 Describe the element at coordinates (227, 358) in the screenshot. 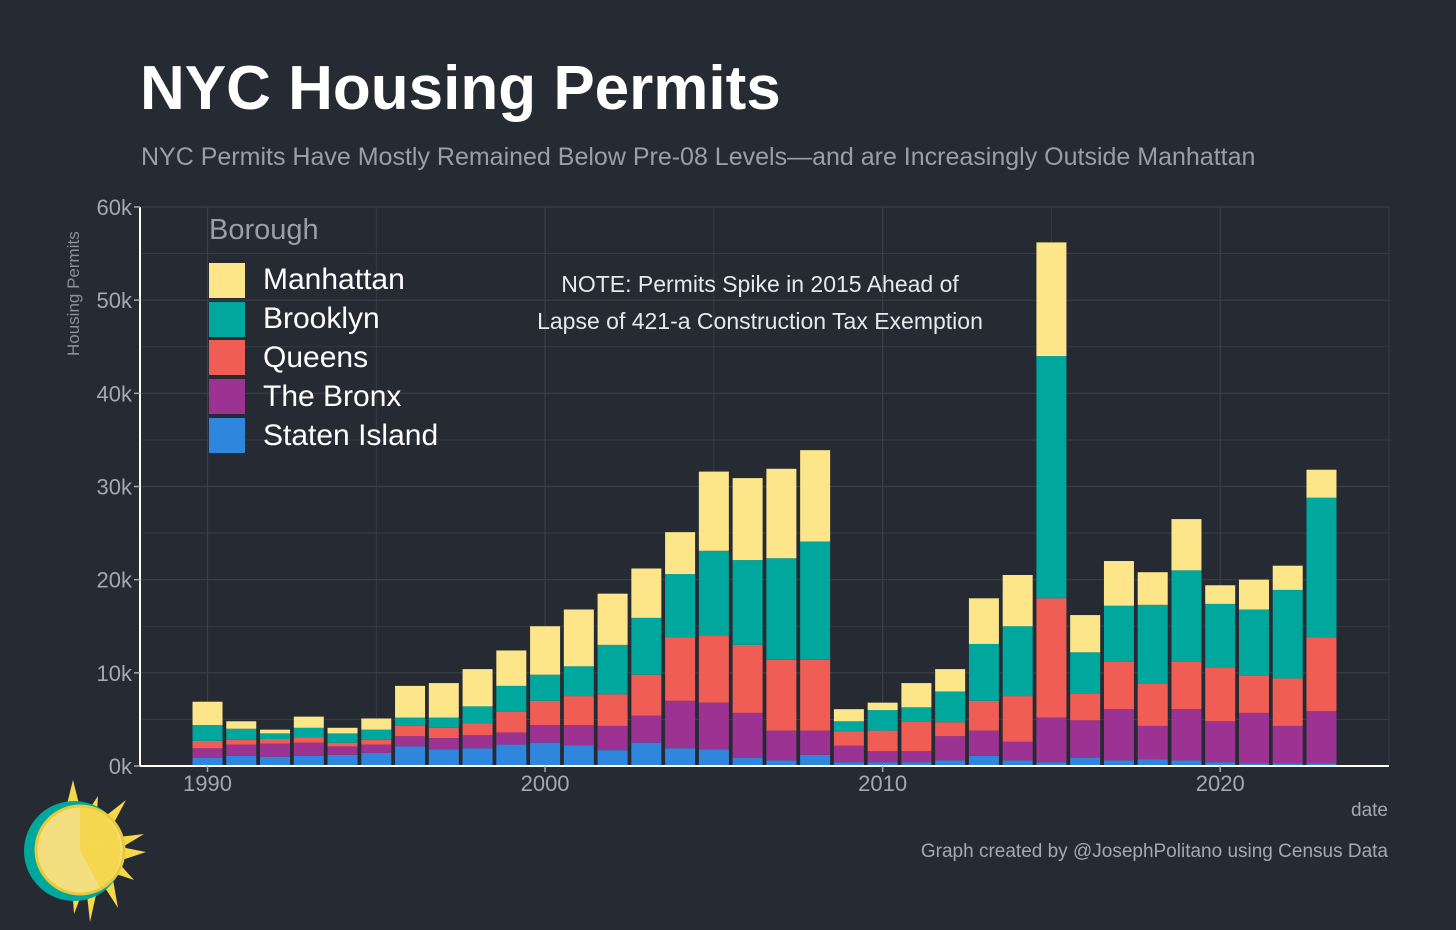

I see `legend-swatch-queens` at that location.